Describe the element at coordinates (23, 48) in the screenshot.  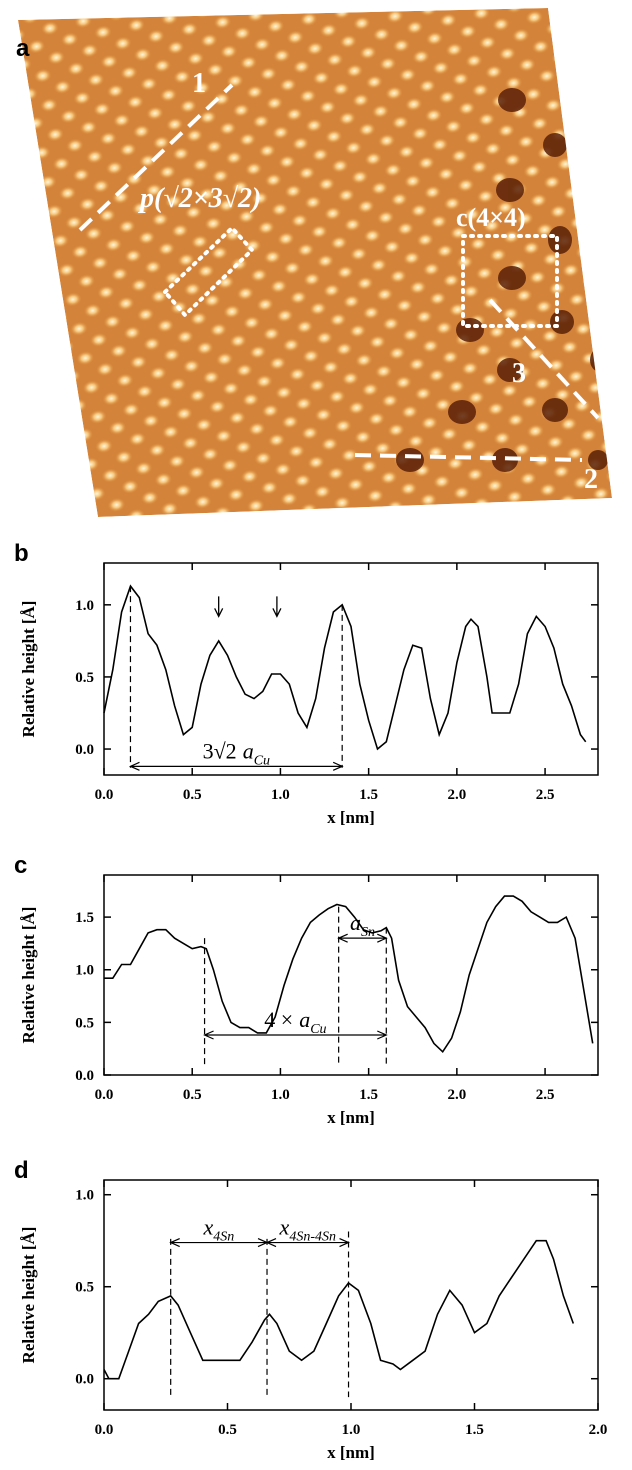
I see `panel-label: a` at that location.